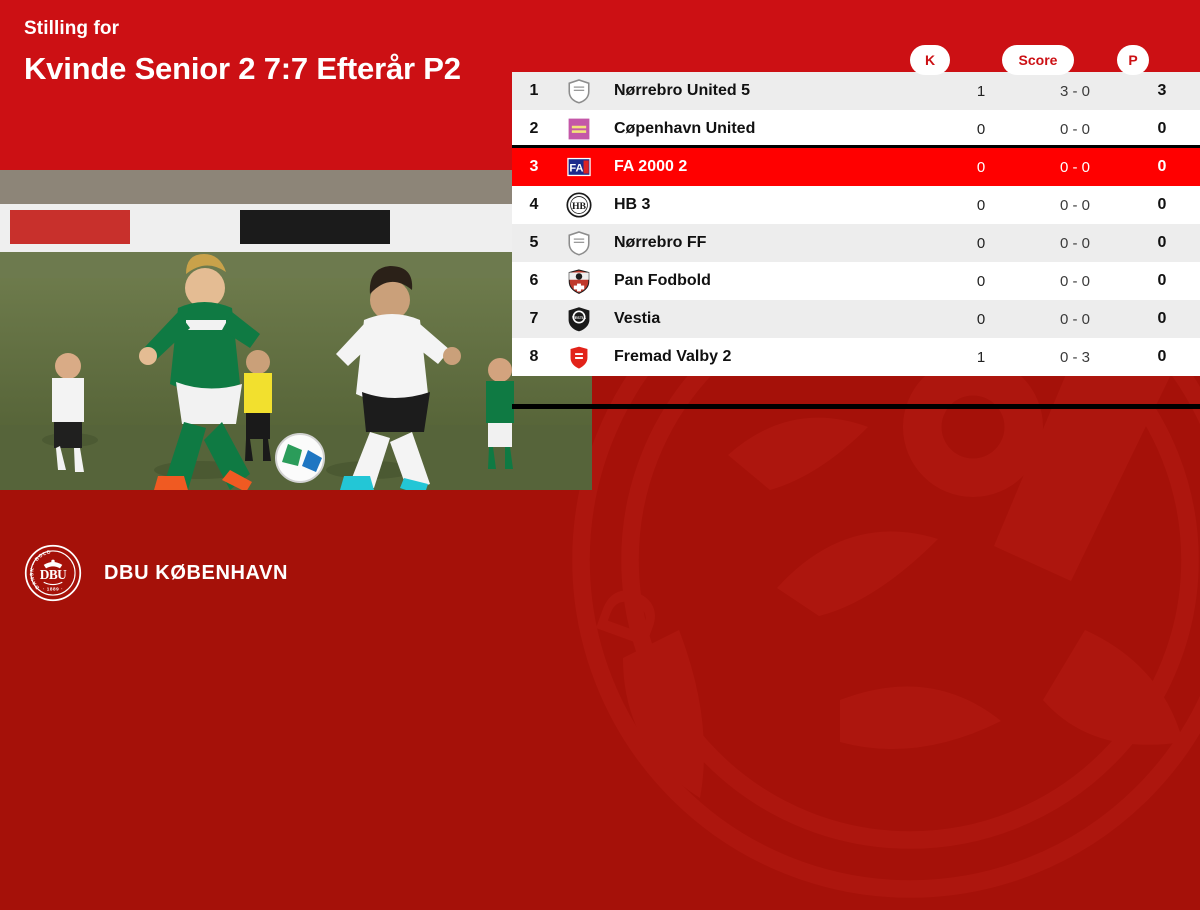 This screenshot has height=910, width=1200. What do you see at coordinates (534, 204) in the screenshot?
I see `row-rank: 4` at bounding box center [534, 204].